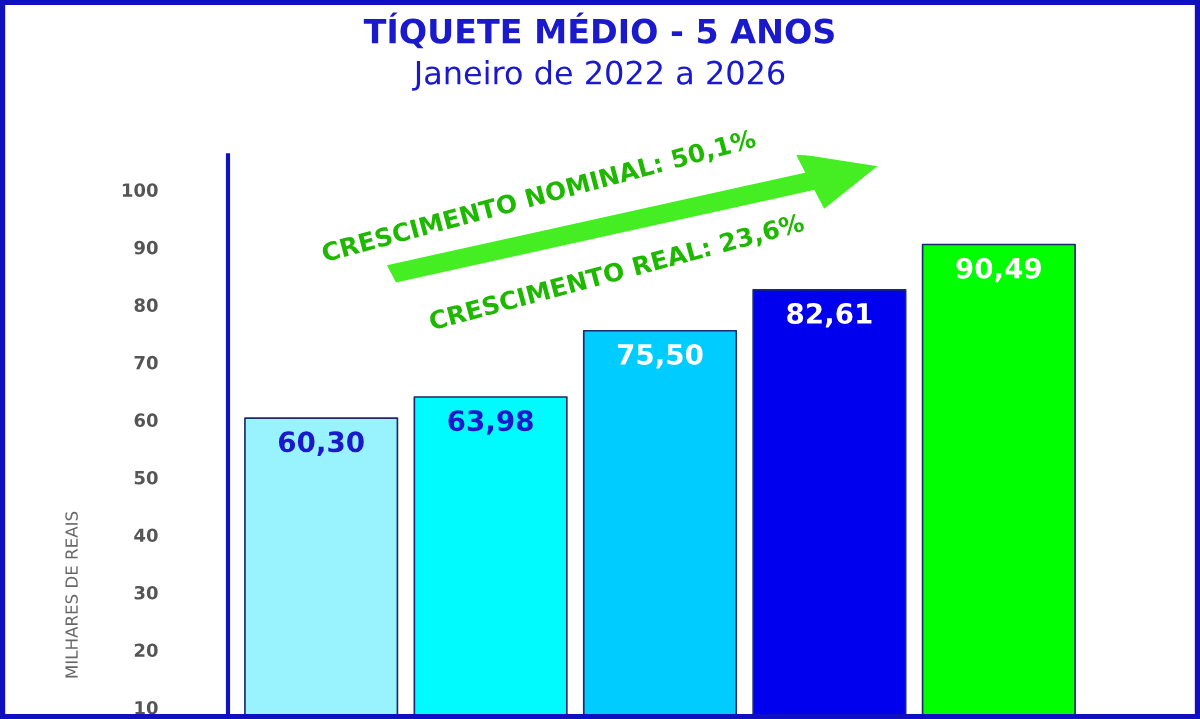 The height and width of the screenshot is (719, 1200). What do you see at coordinates (146, 650) in the screenshot?
I see `y-tick-label: 20` at bounding box center [146, 650].